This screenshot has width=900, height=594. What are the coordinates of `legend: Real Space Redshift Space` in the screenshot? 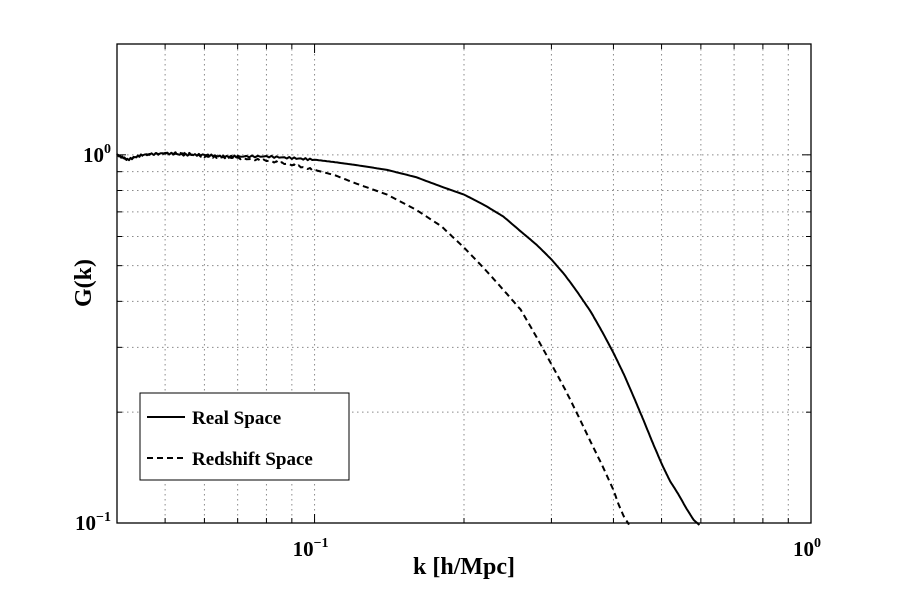 It's located at (244, 436).